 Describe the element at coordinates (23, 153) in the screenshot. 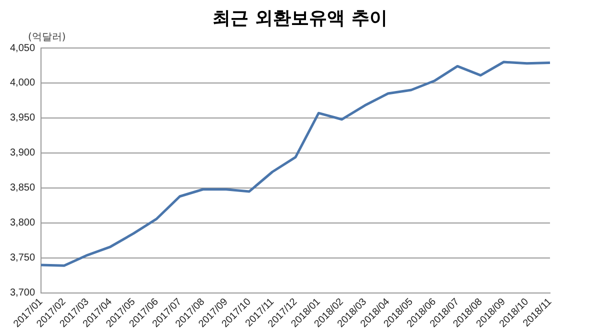

I see `y-tick-label: 3,900` at that location.